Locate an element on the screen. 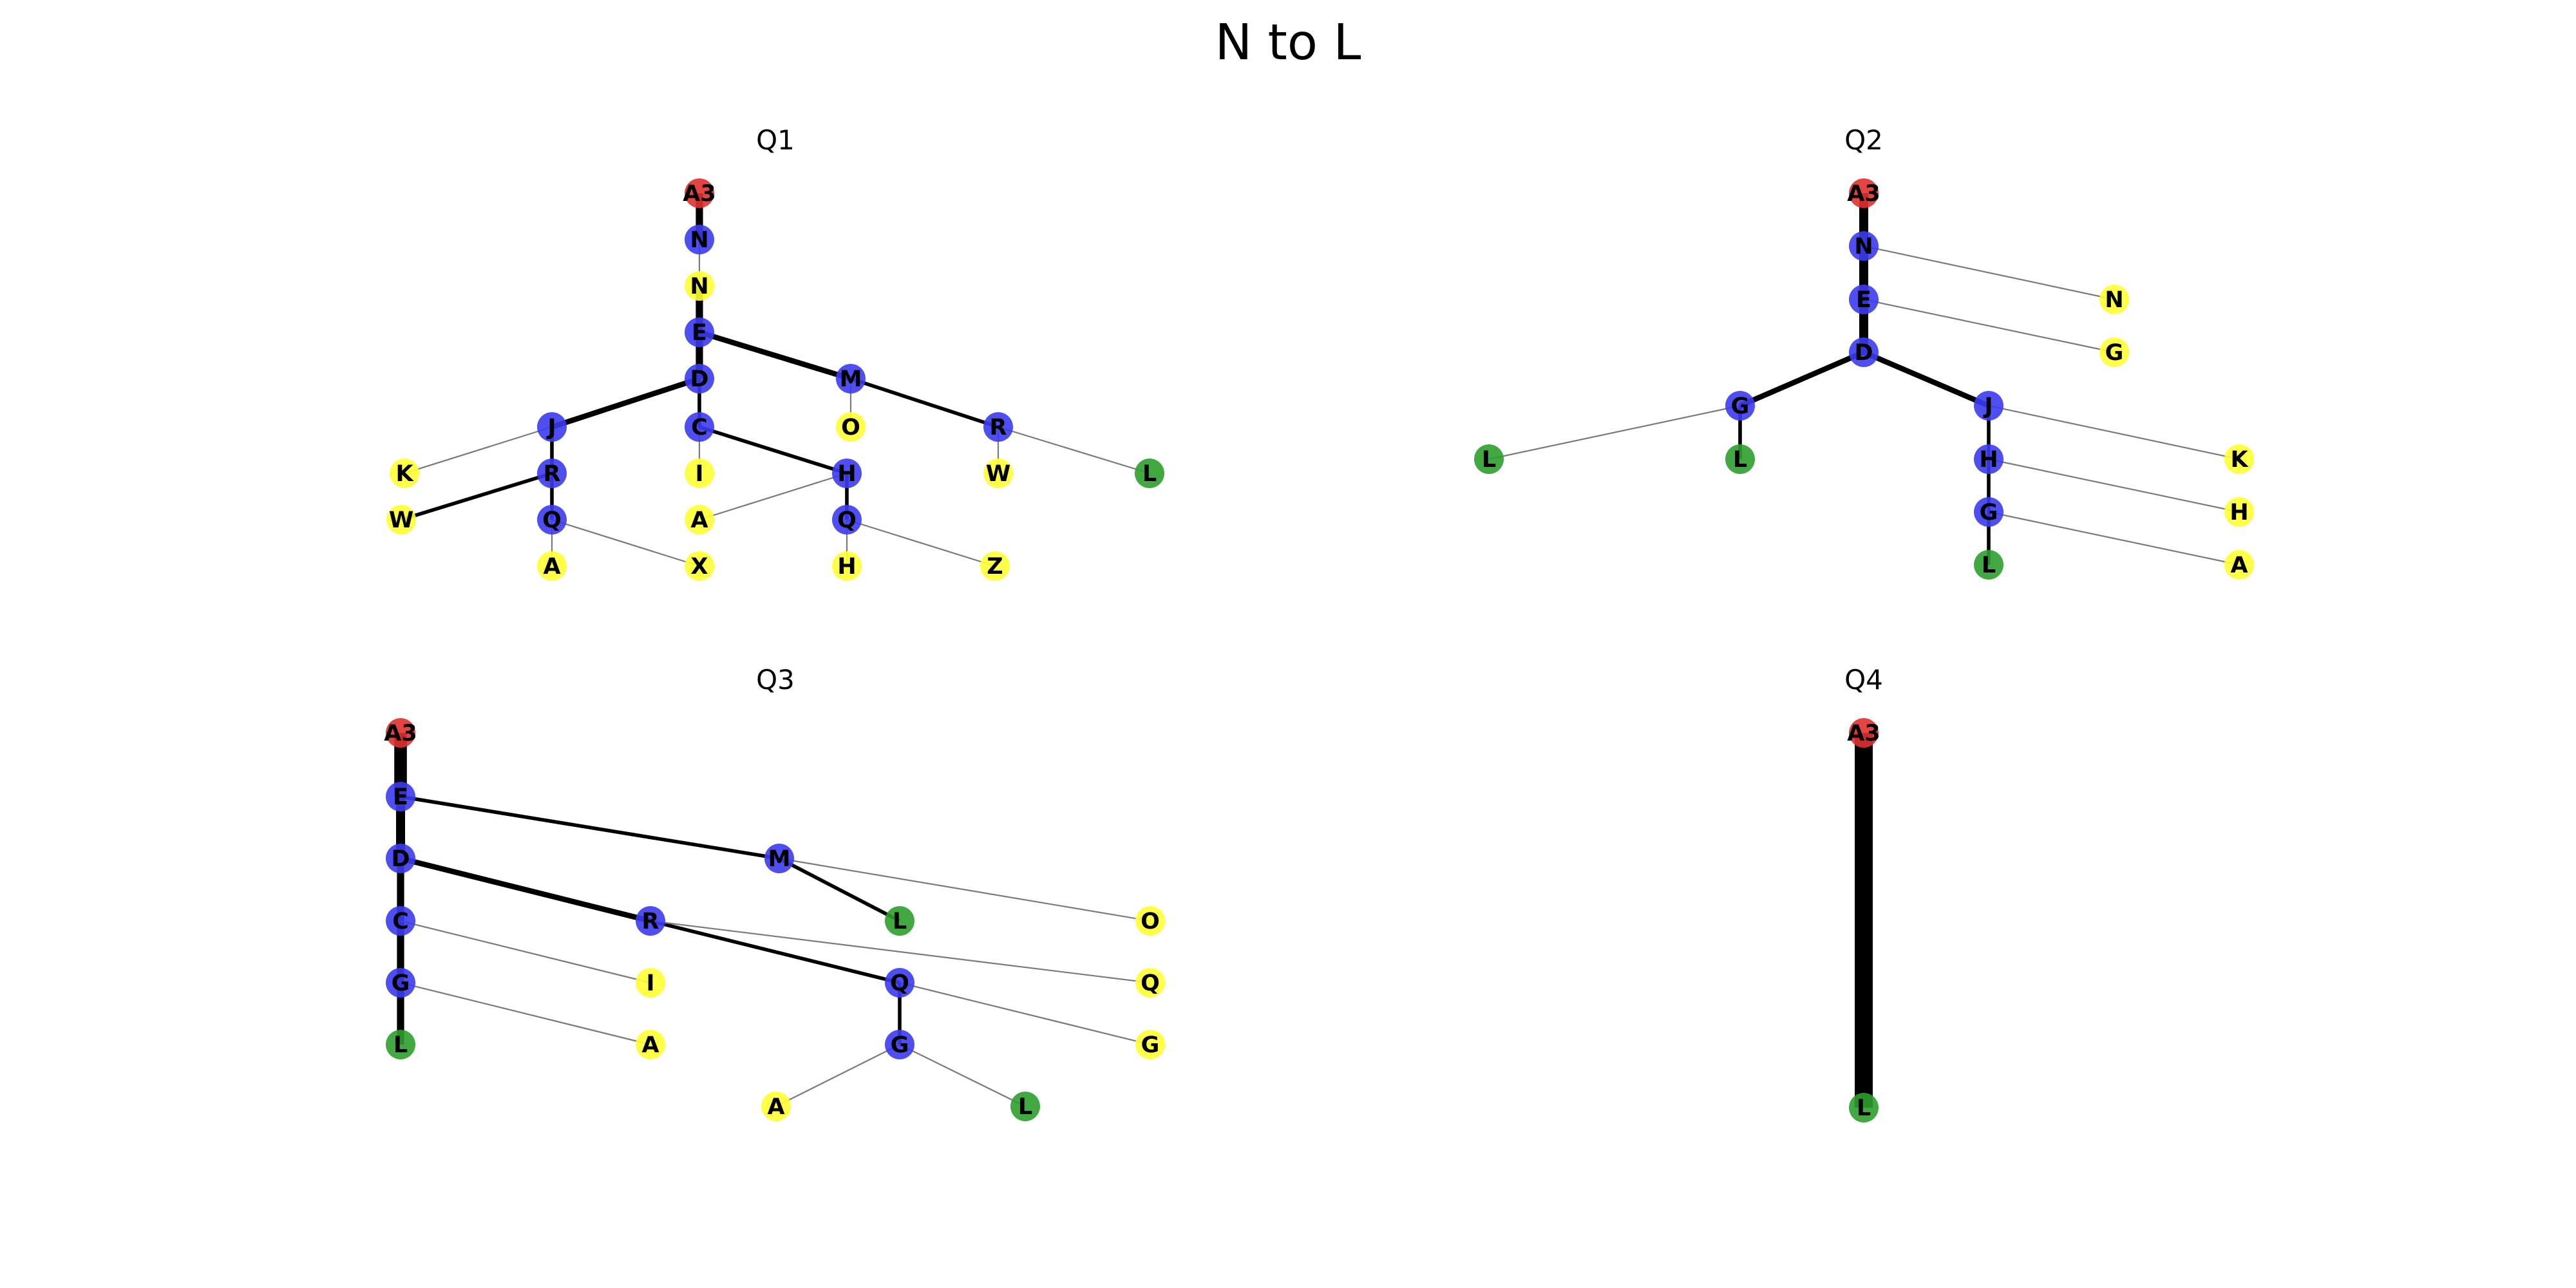 This screenshot has width=2576, height=1288. edge-Q1-G3 is located at coordinates (1025, 1013).